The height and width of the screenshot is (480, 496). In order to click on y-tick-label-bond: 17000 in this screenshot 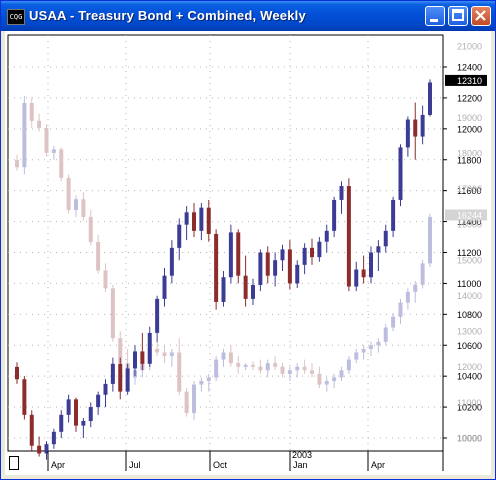, I will do `click(469, 189)`.